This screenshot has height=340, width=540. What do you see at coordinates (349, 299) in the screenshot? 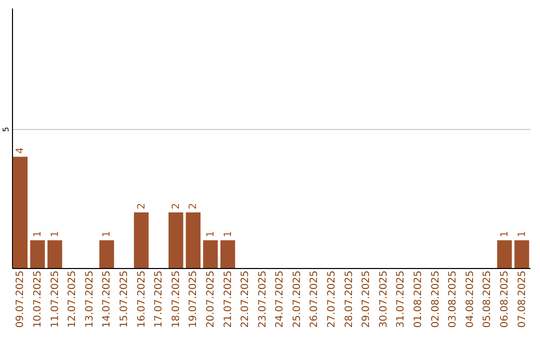
I see `x-tick-label: 28.07.2025` at bounding box center [349, 299].